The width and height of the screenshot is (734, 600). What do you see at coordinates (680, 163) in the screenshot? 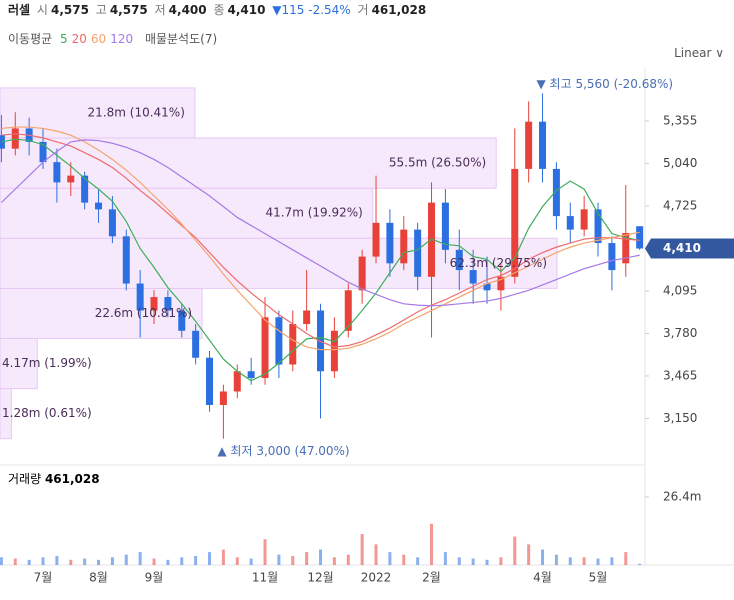
I see `y-tick-label: 5,040` at bounding box center [680, 163].